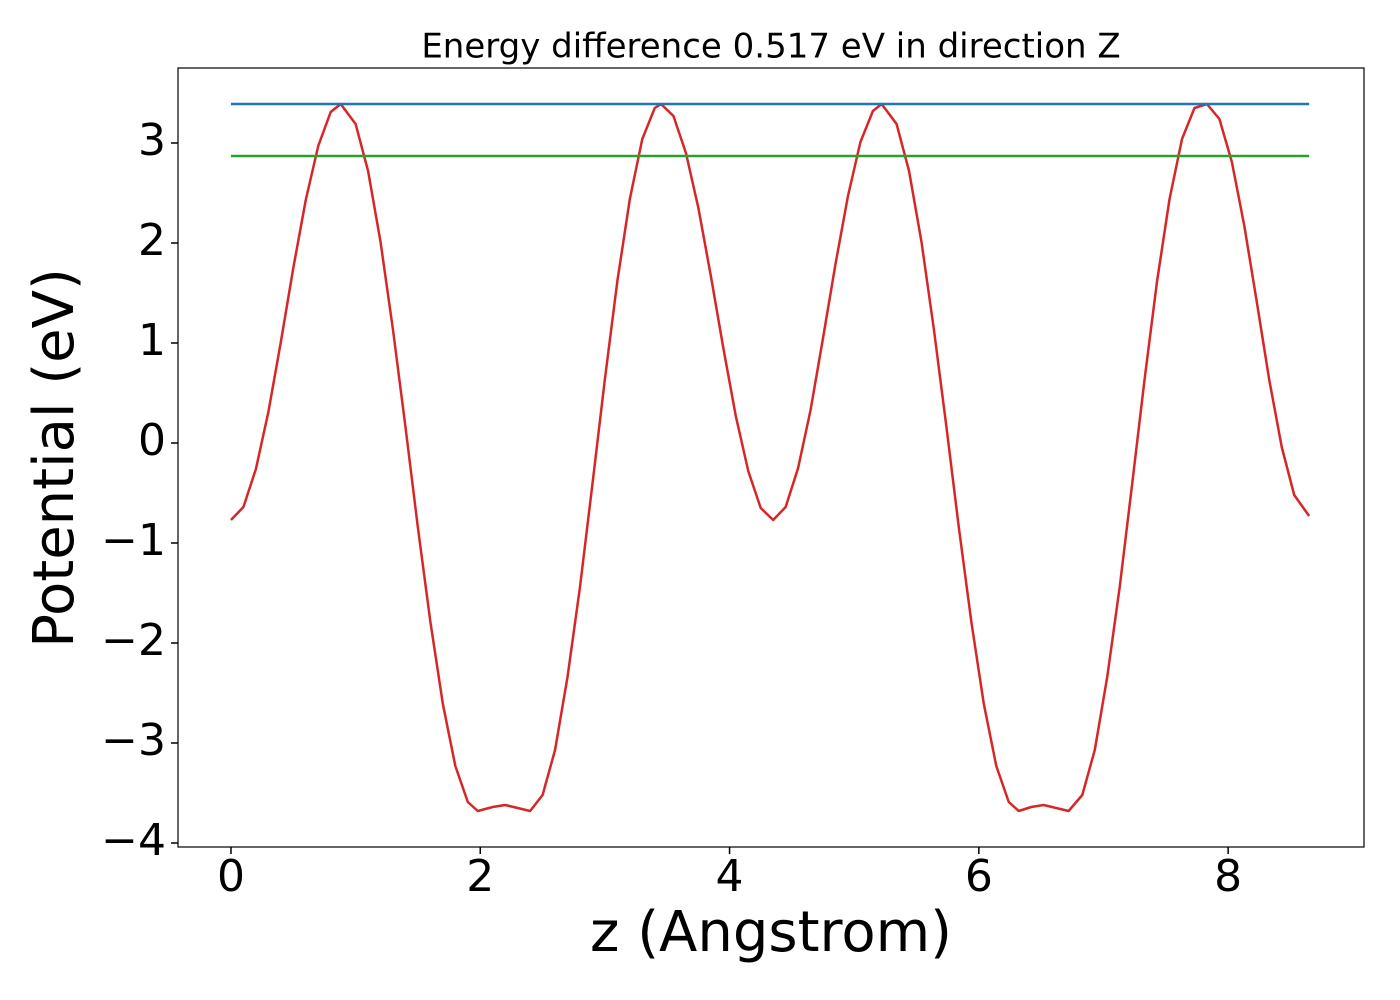  Describe the element at coordinates (152, 440) in the screenshot. I see `y-tick-label: 0` at that location.